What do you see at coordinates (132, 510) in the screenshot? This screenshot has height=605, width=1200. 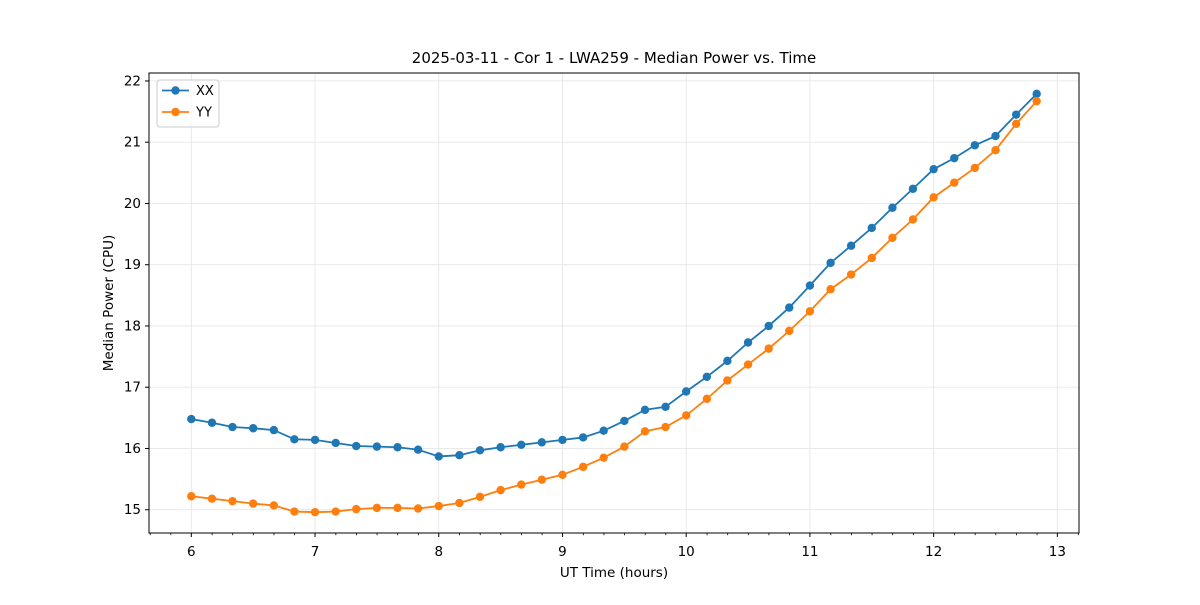 I see `y-tick-label: 15` at bounding box center [132, 510].